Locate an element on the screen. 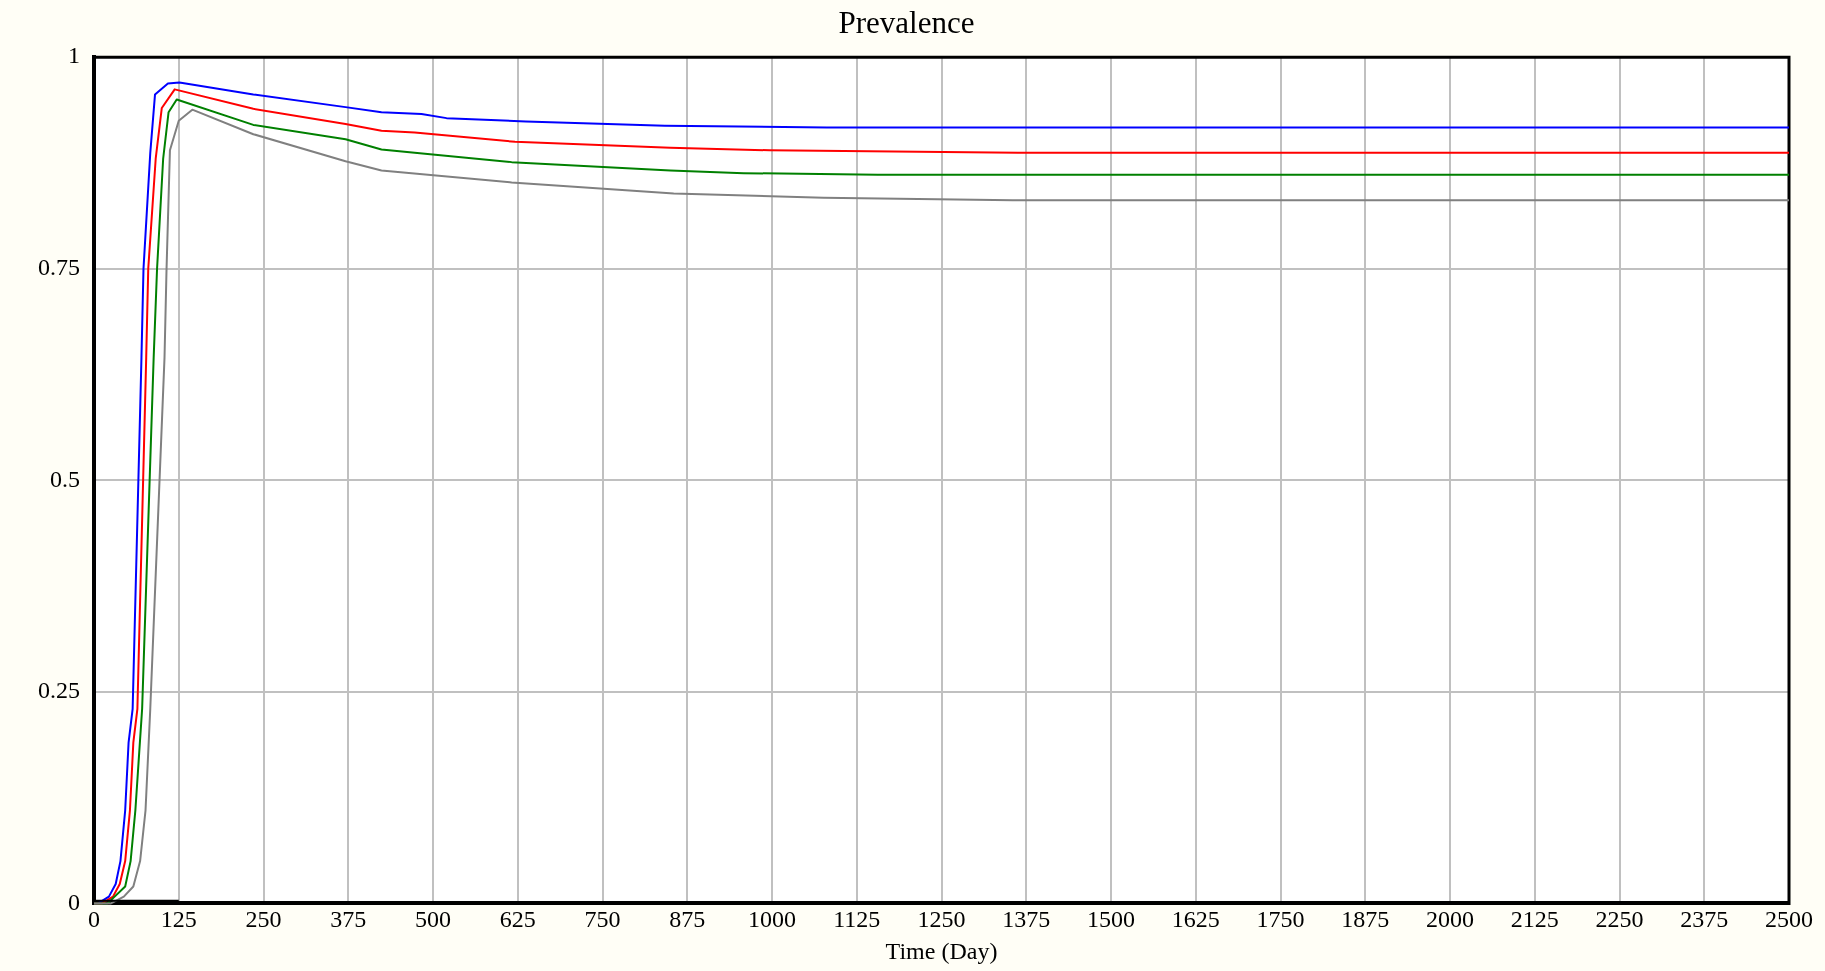 This screenshot has width=1825, height=971. x-tick-label: 1125 is located at coordinates (857, 919).